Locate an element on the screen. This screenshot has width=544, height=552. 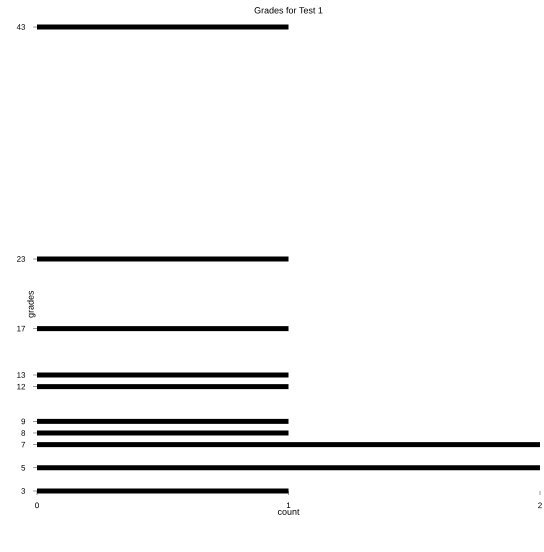
y-axis-title: grades is located at coordinates (31, 304).